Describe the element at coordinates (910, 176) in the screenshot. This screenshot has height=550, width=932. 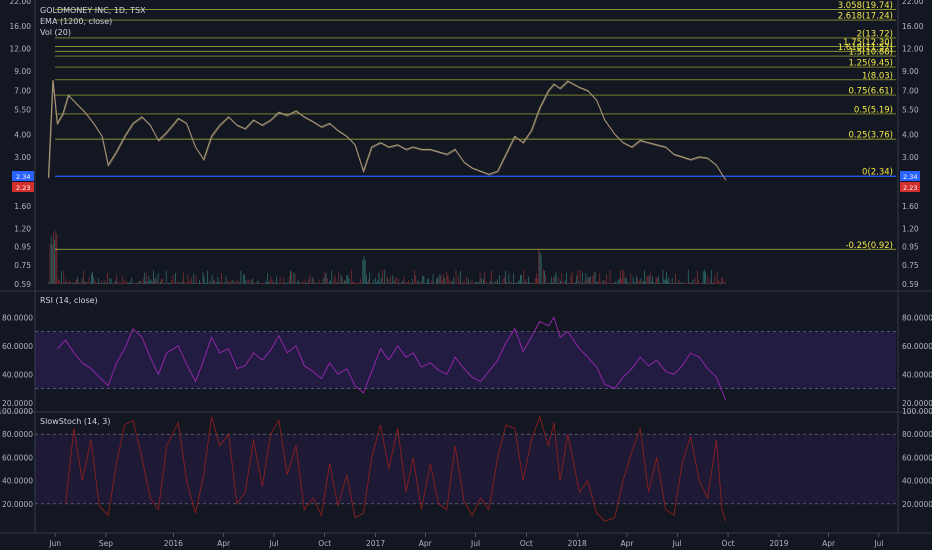
I see `base-price-badge-right: 2.34` at that location.